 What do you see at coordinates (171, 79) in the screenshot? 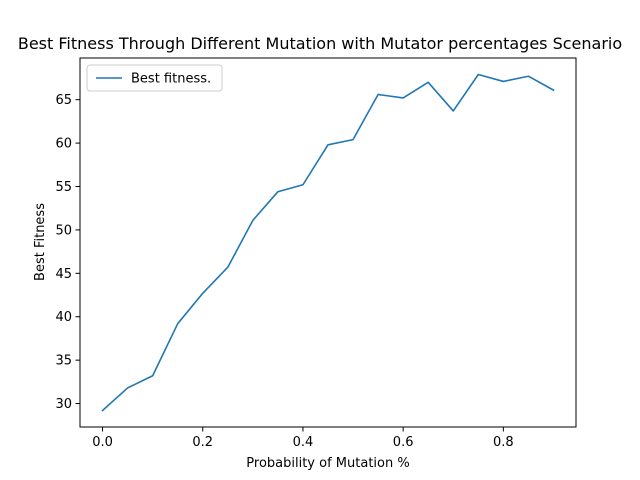
I see `legend-label: Best fitness.` at bounding box center [171, 79].